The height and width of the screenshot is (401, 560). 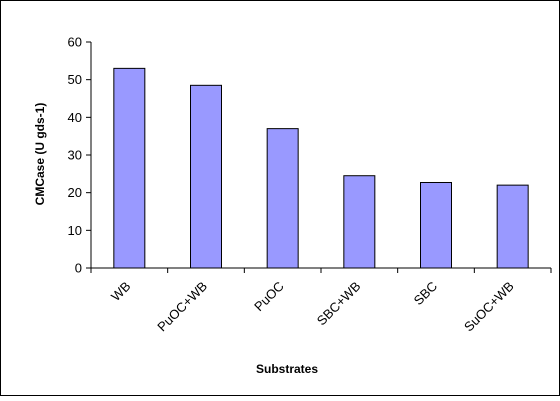 What do you see at coordinates (78, 268) in the screenshot?
I see `y-tick-label: 0` at bounding box center [78, 268].